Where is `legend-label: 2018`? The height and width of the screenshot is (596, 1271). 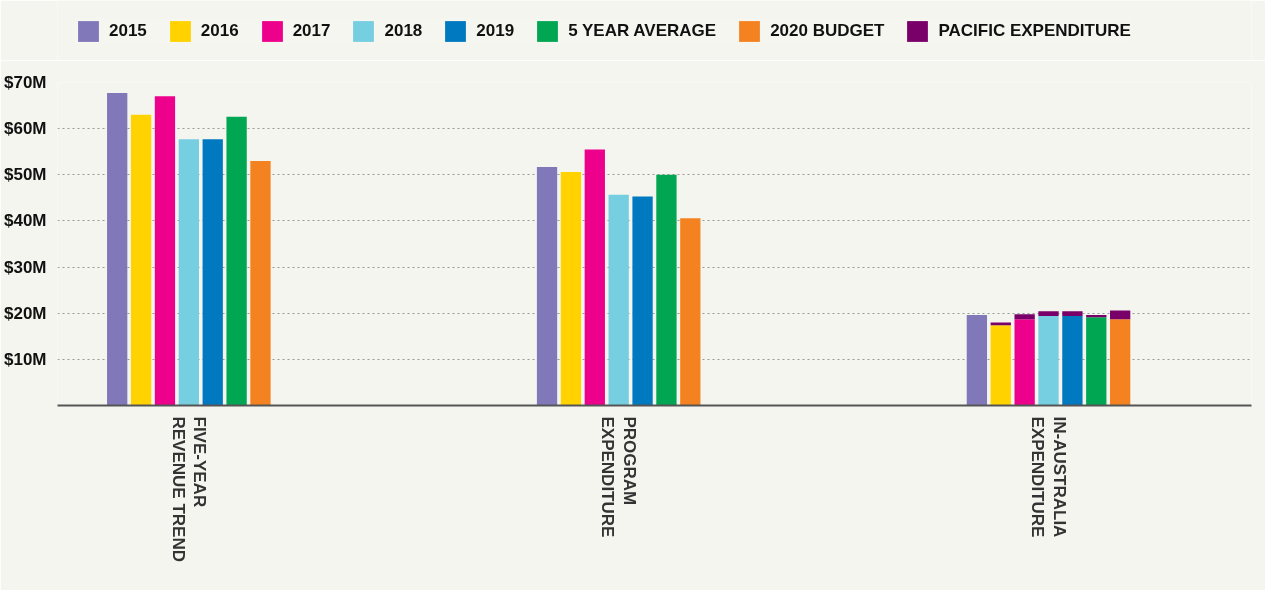 legend-label: 2018 is located at coordinates (403, 31).